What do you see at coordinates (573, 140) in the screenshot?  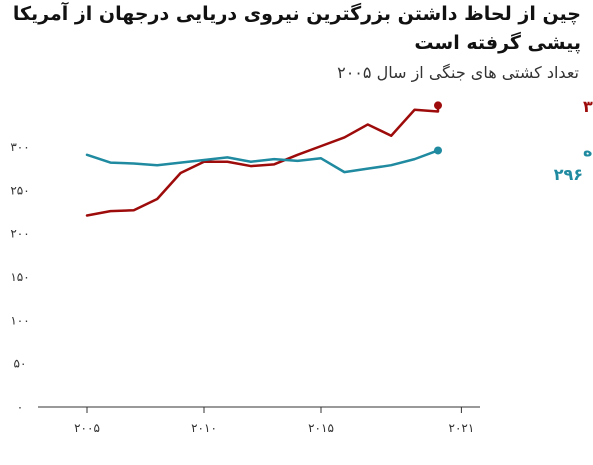 I see `series-labels: چین ۳۴۸ ایالات متحده۲۹۶` at bounding box center [573, 140].